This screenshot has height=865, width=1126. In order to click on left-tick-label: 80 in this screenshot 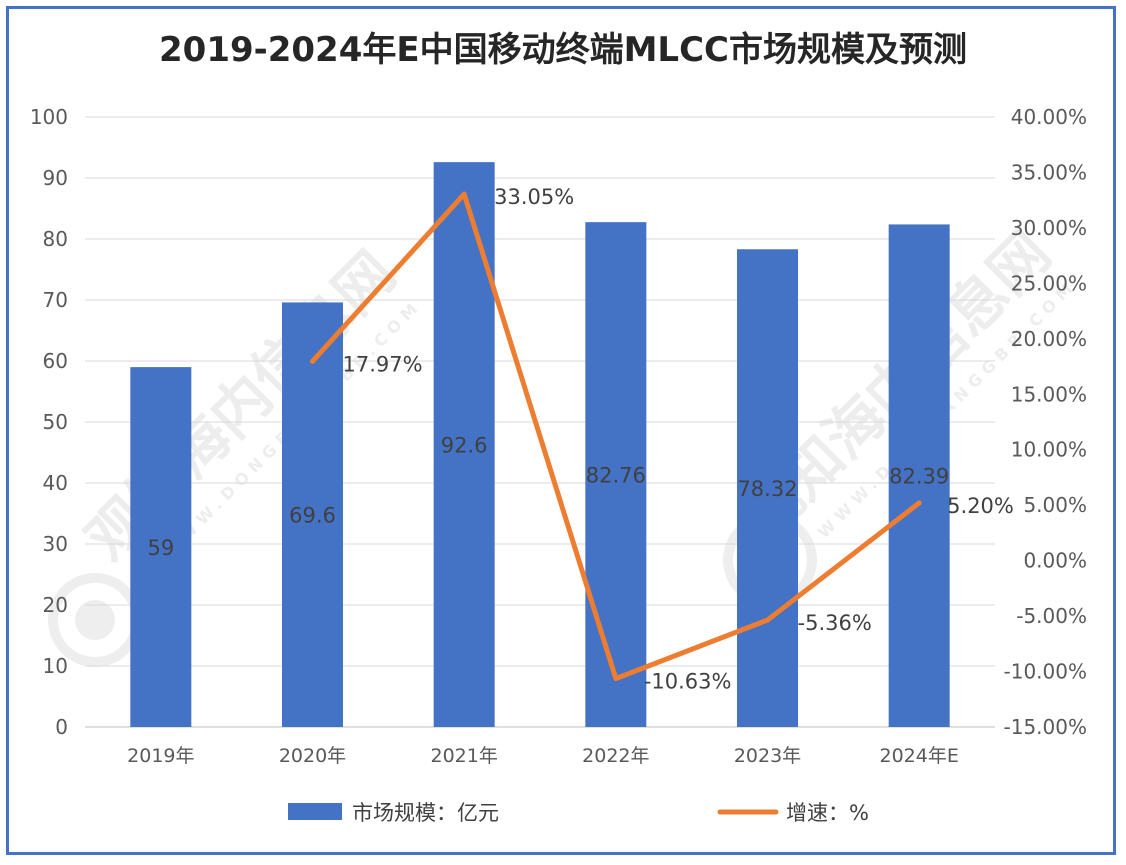, I will do `click(55, 239)`.